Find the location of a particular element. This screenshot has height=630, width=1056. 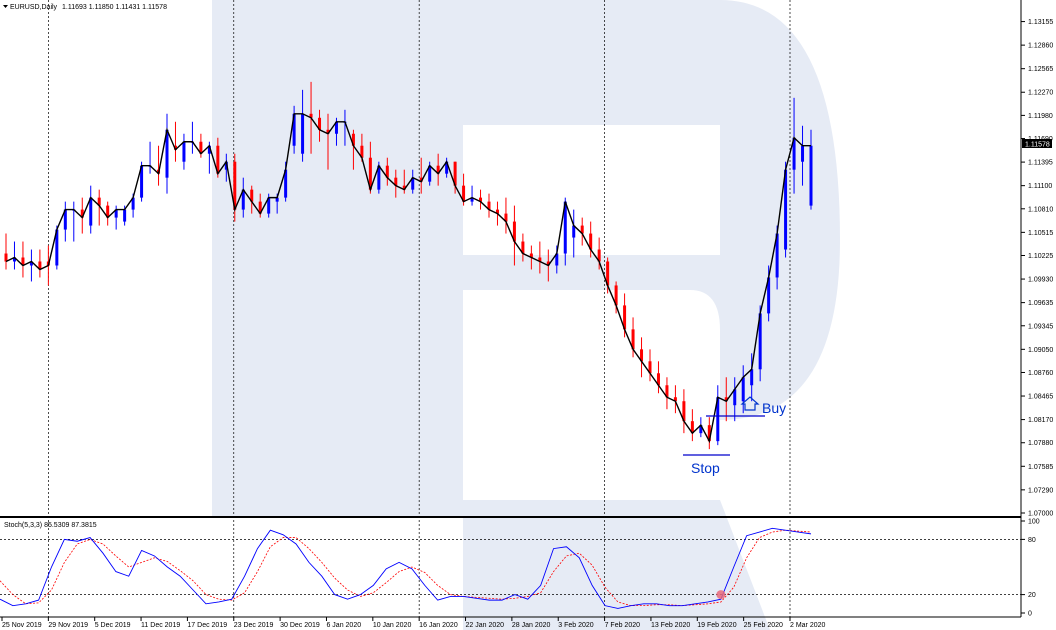

stoch-tick-label: 20 is located at coordinates (1032, 595).